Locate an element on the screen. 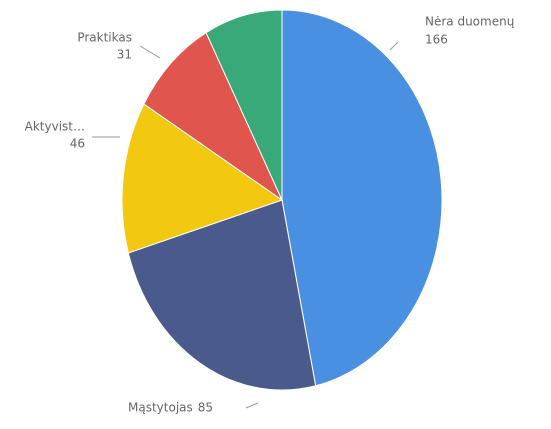 The image size is (551, 429). slice-label: Mąstytojas is located at coordinates (160, 408).